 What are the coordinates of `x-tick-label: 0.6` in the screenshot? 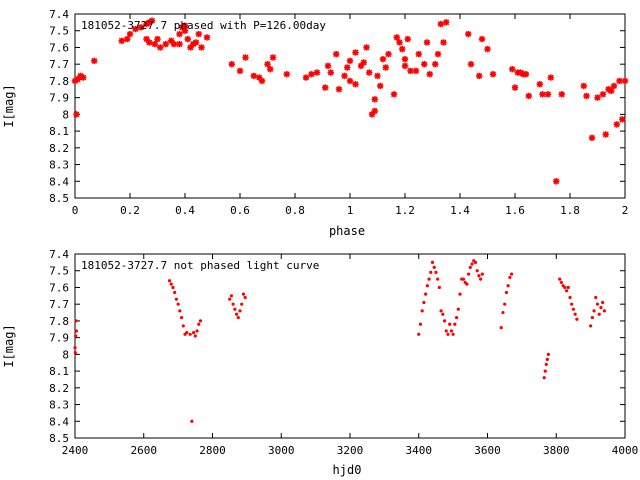 It's located at (240, 210).